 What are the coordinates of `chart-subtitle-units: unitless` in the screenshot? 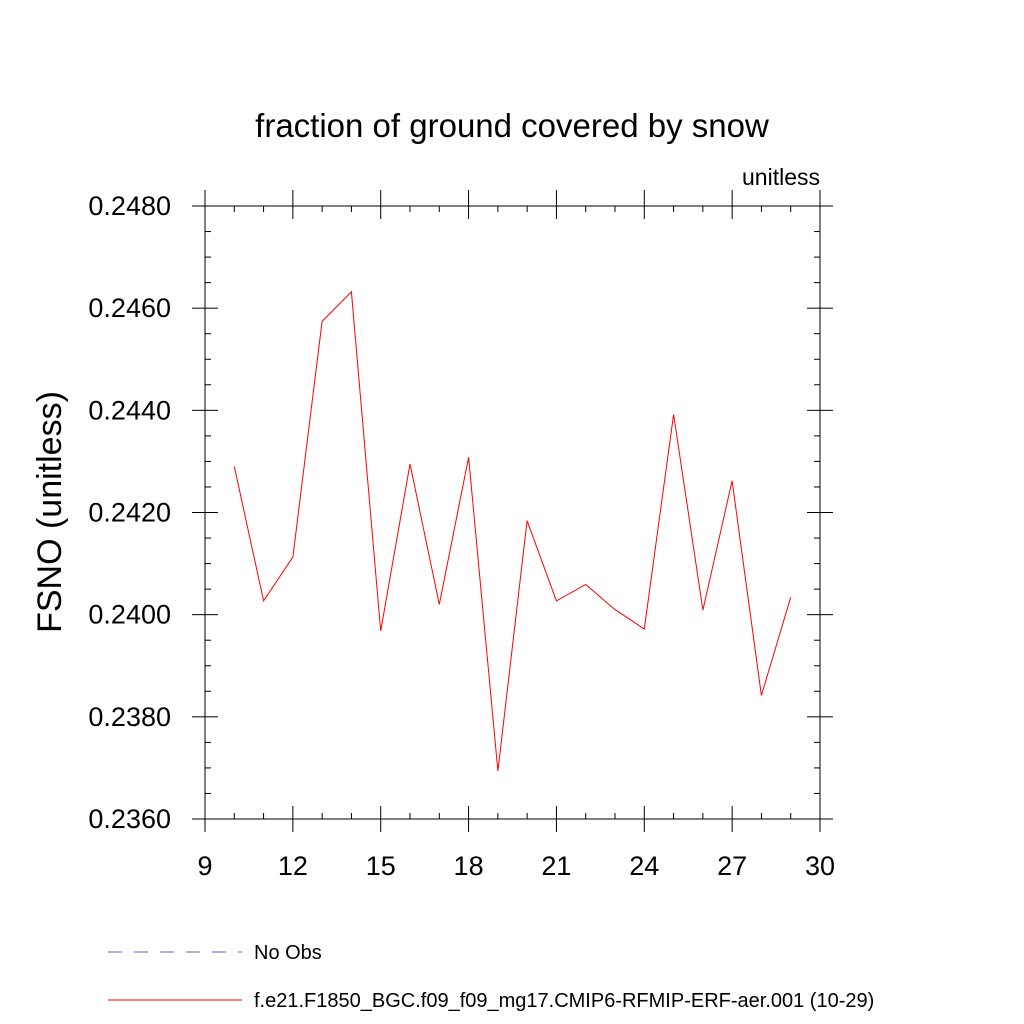 It's located at (781, 177).